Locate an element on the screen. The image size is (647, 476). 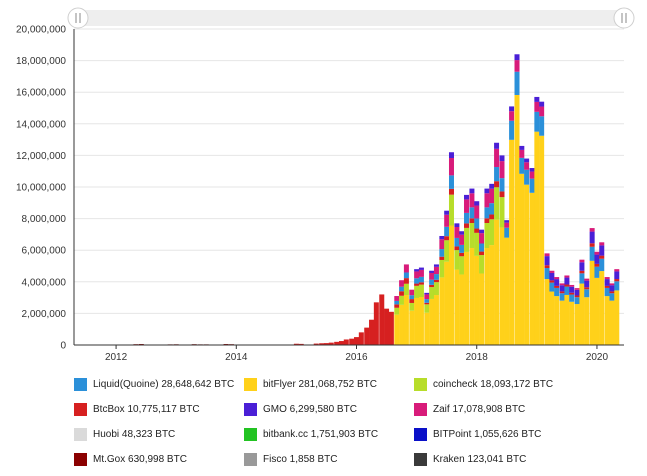
legend-item: Fisco 1,858 BTC is located at coordinates (290, 459).